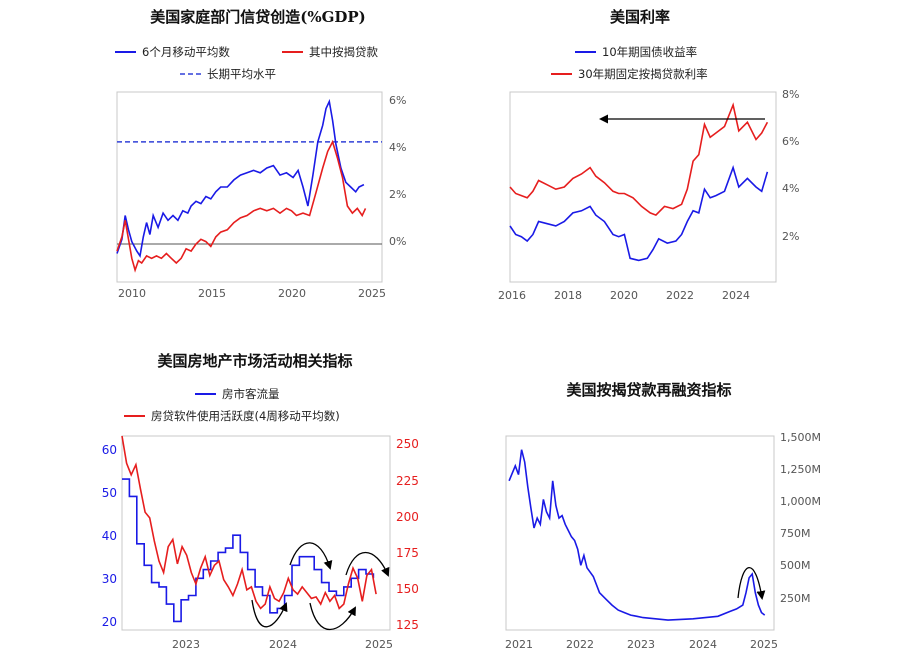  What do you see at coordinates (397, 171) in the screenshot?
I see `household-credit-y-ticks: 6% 4% 2% 0%` at bounding box center [397, 171].